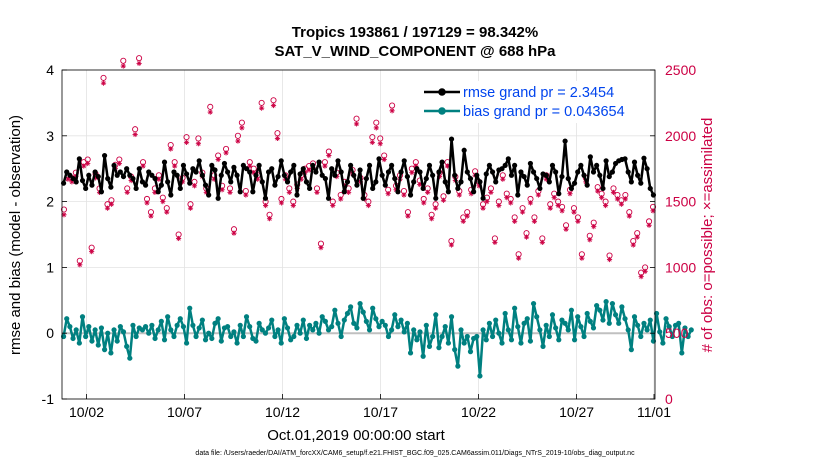  What do you see at coordinates (680, 267) in the screenshot?
I see `y-right-tick-label: 1000` at bounding box center [680, 267].